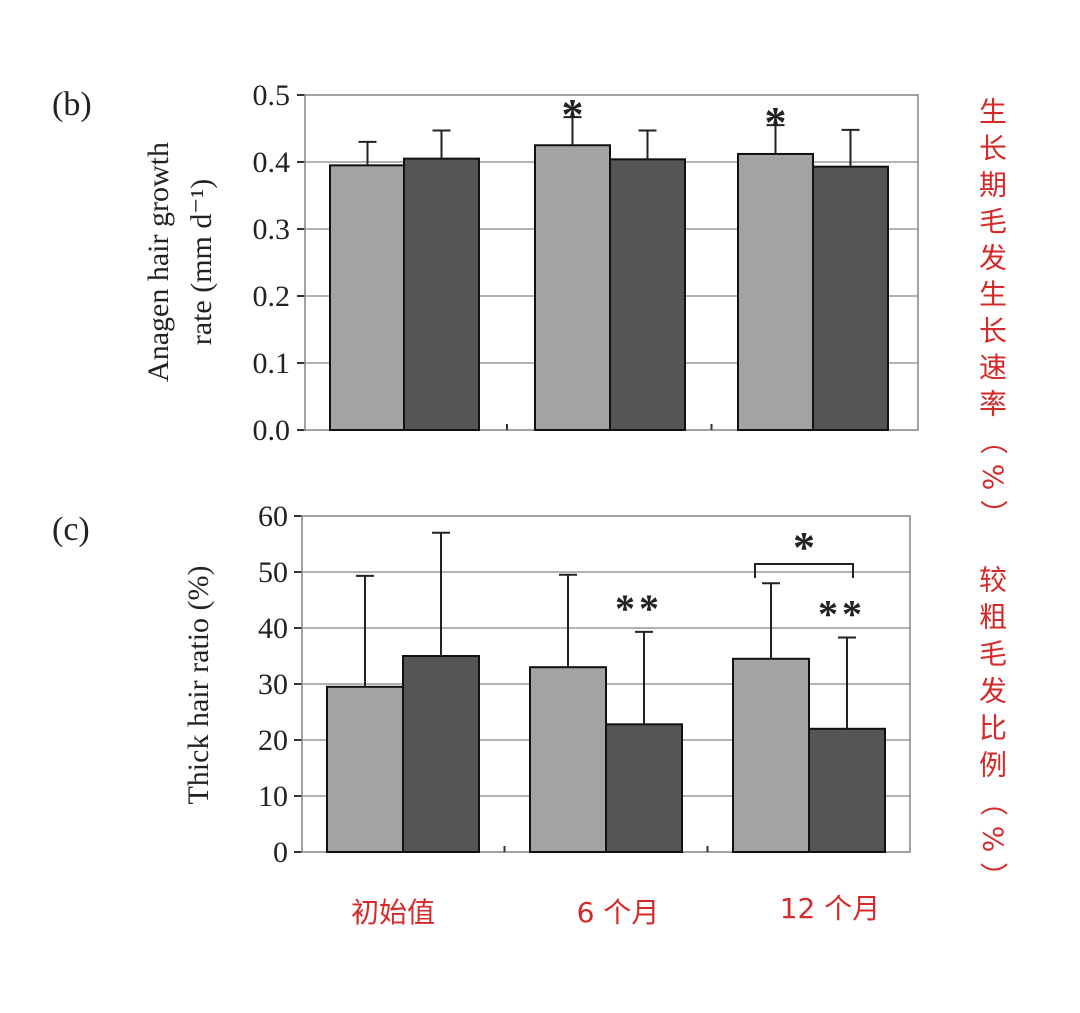  Describe the element at coordinates (273, 516) in the screenshot. I see `panel-c-ytick-label: 60` at that location.